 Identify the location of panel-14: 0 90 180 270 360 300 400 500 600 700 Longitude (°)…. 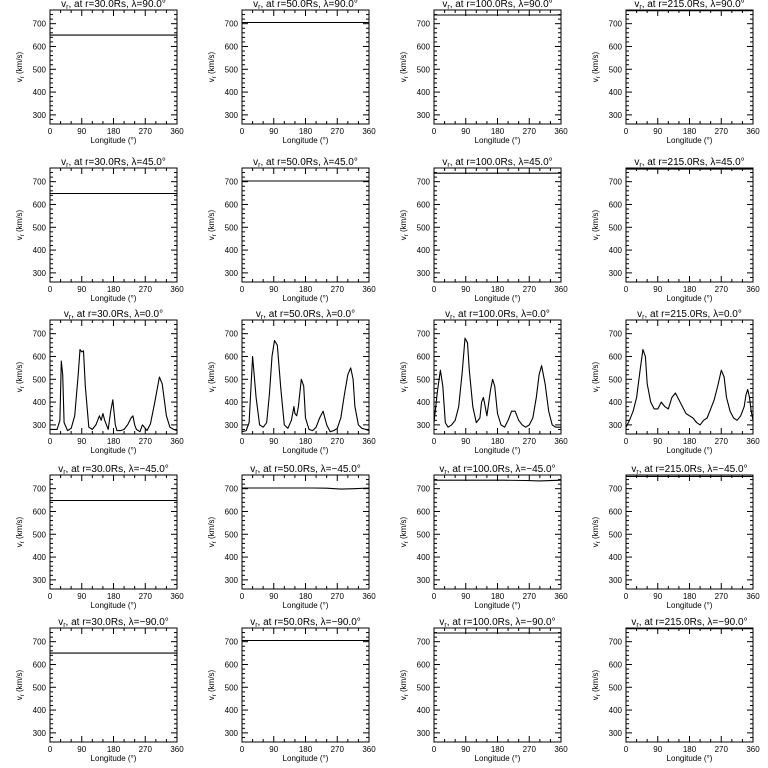
(291, 537).